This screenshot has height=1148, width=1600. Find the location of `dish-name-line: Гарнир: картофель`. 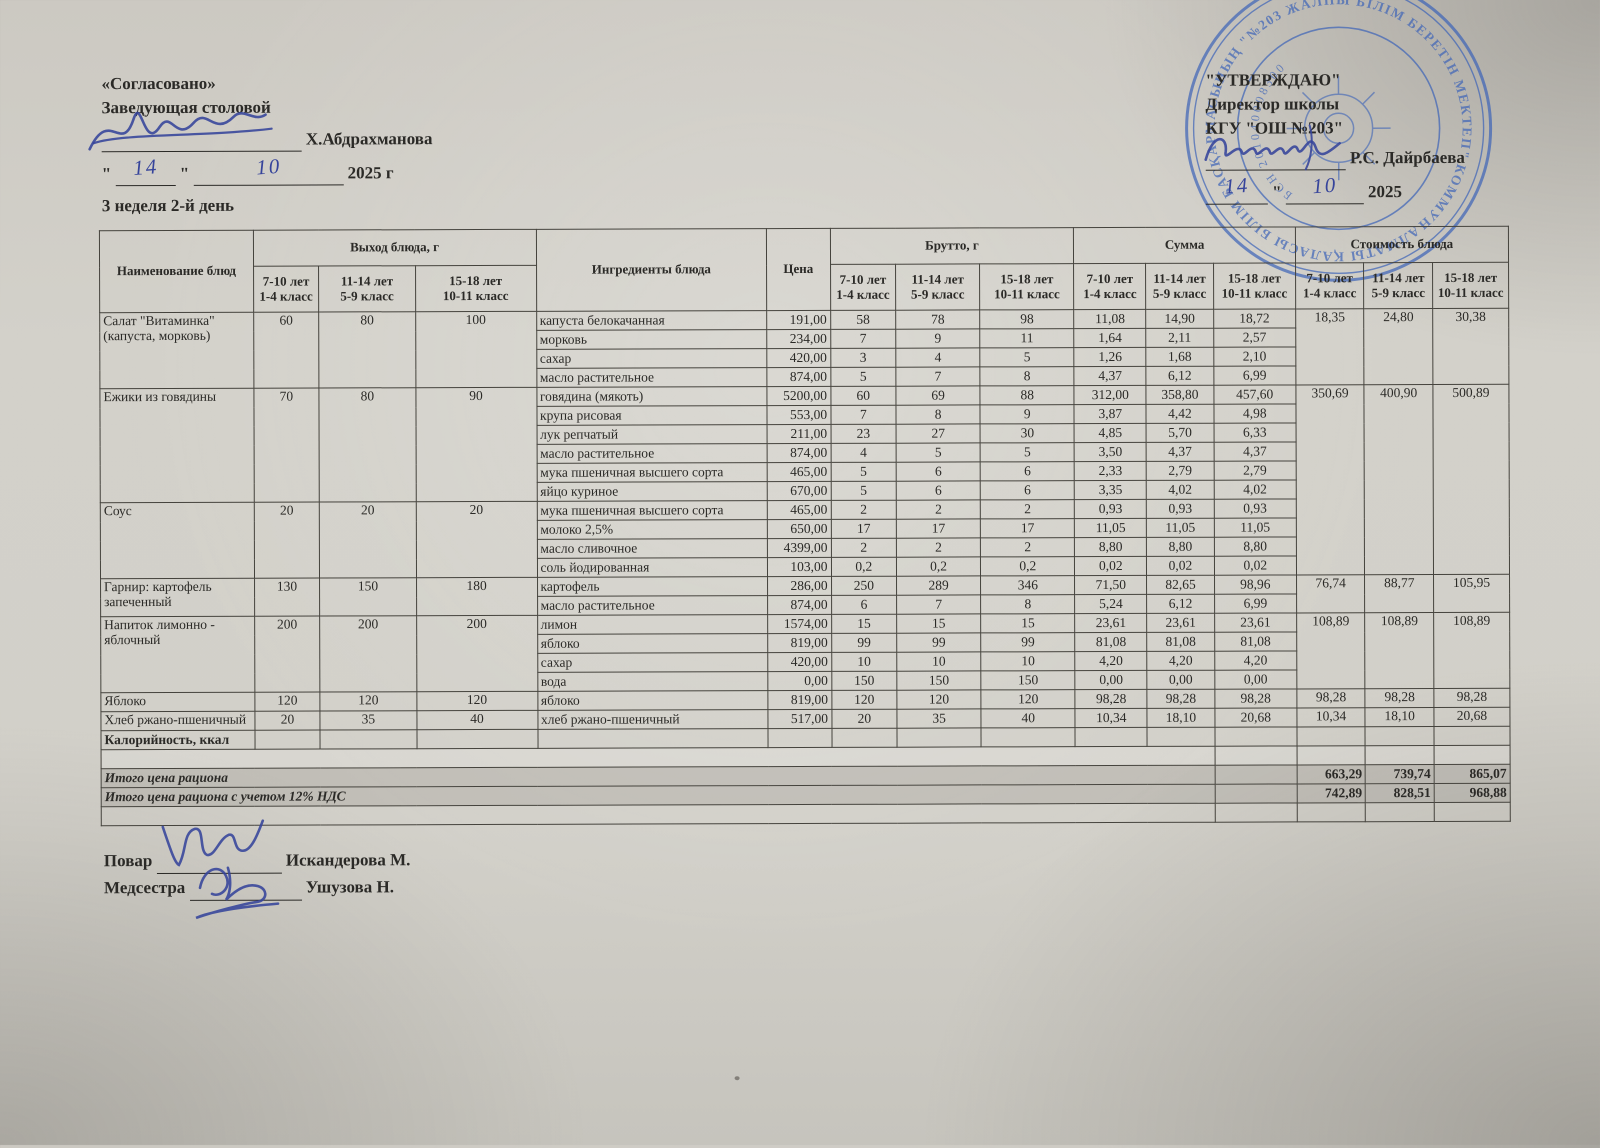

dish-name-line: Гарнир: картофель is located at coordinates (158, 586).